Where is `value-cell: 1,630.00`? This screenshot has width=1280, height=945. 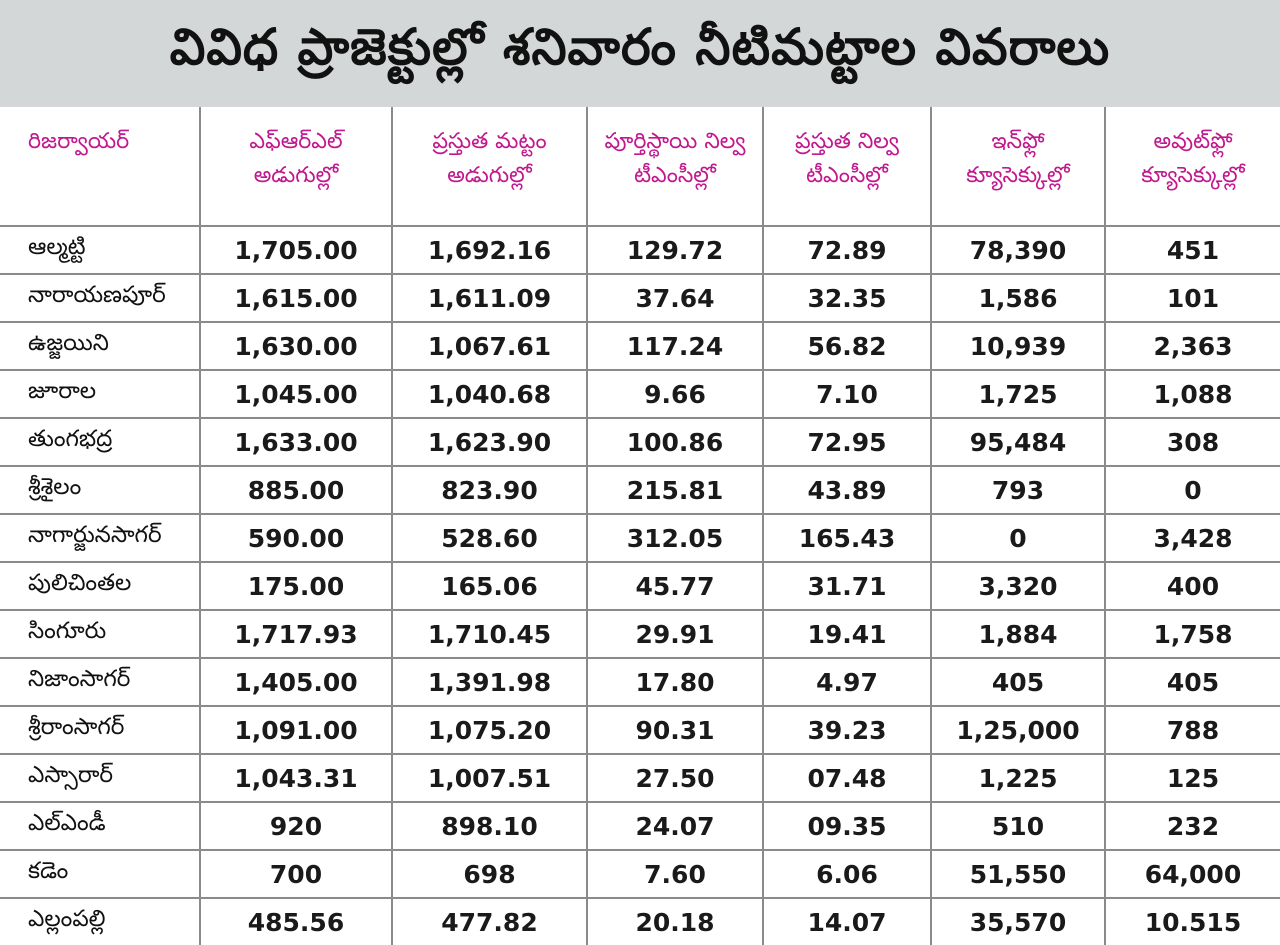
value-cell: 1,630.00 is located at coordinates (295, 345).